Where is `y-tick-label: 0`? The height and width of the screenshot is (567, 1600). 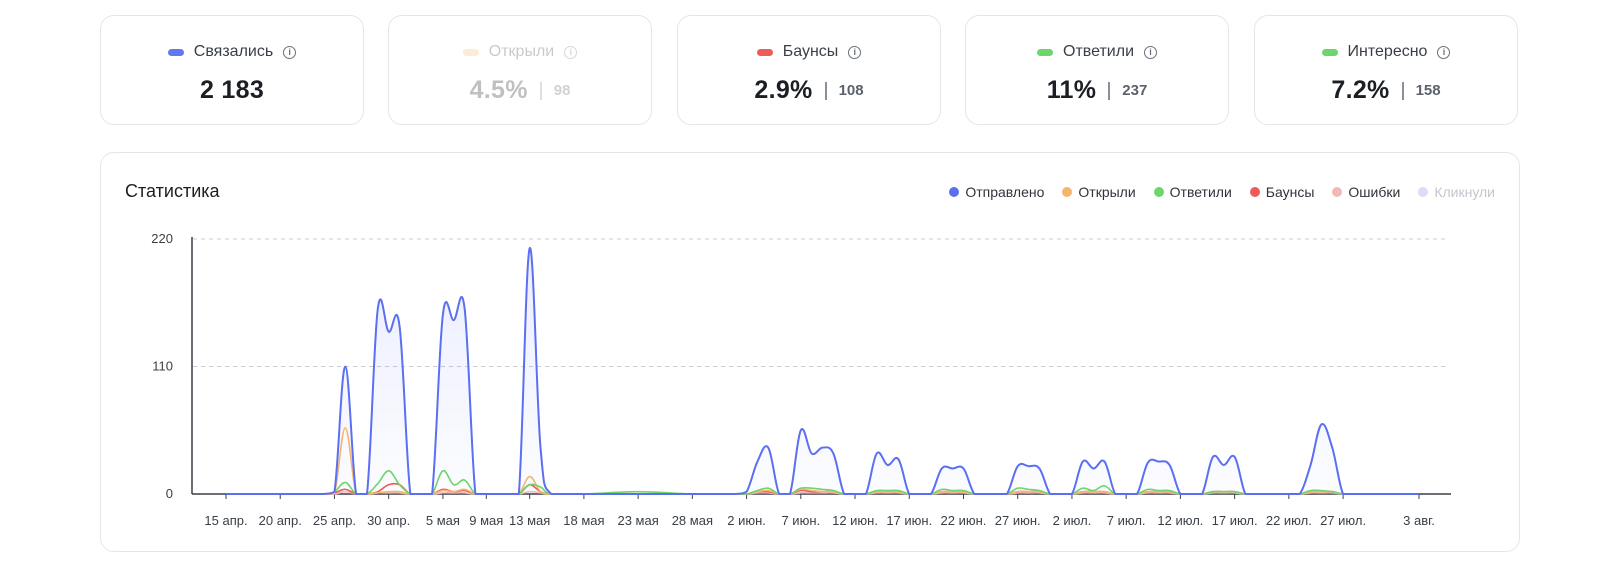
y-tick-label: 0 is located at coordinates (169, 493).